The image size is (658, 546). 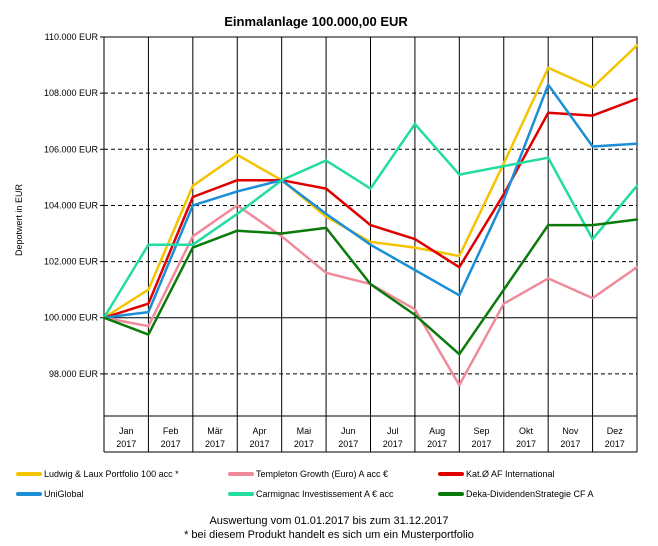 What do you see at coordinates (71, 149) in the screenshot?
I see `y-tick-label: 106.000 EUR` at bounding box center [71, 149].